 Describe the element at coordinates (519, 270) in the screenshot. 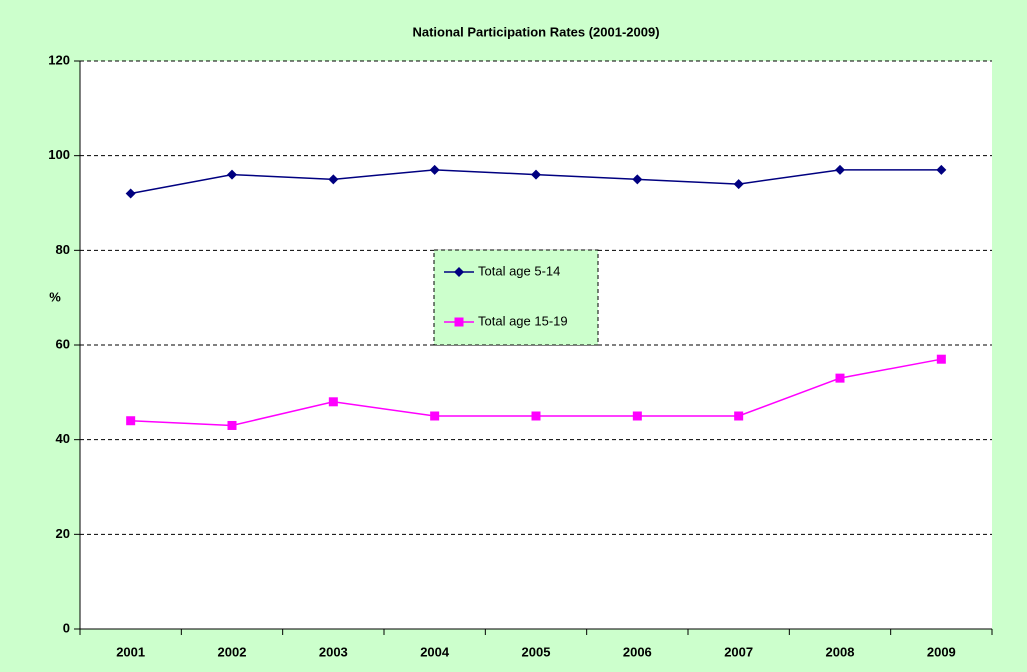

I see `legend-label: Total age 5-14` at that location.